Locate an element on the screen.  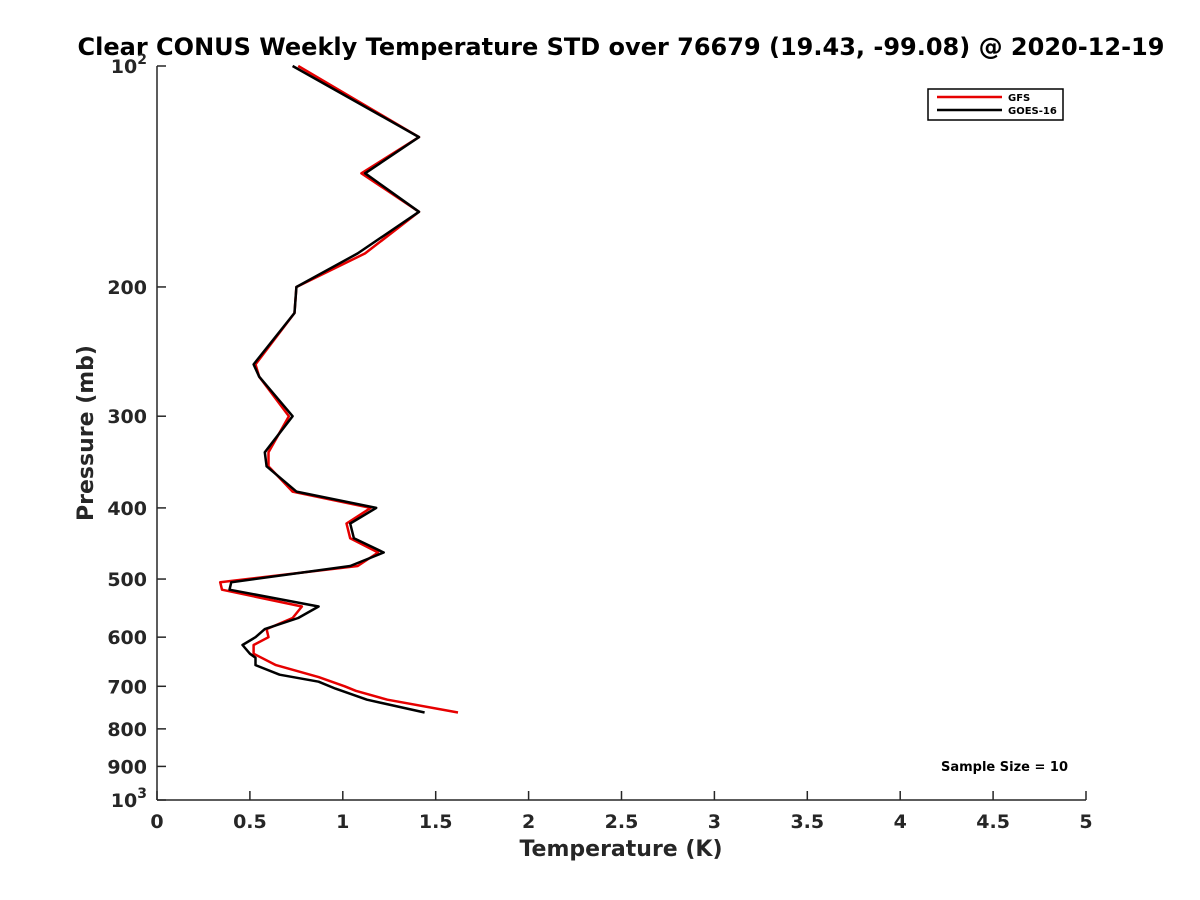
y-tick-label: 200 is located at coordinates (127, 288).